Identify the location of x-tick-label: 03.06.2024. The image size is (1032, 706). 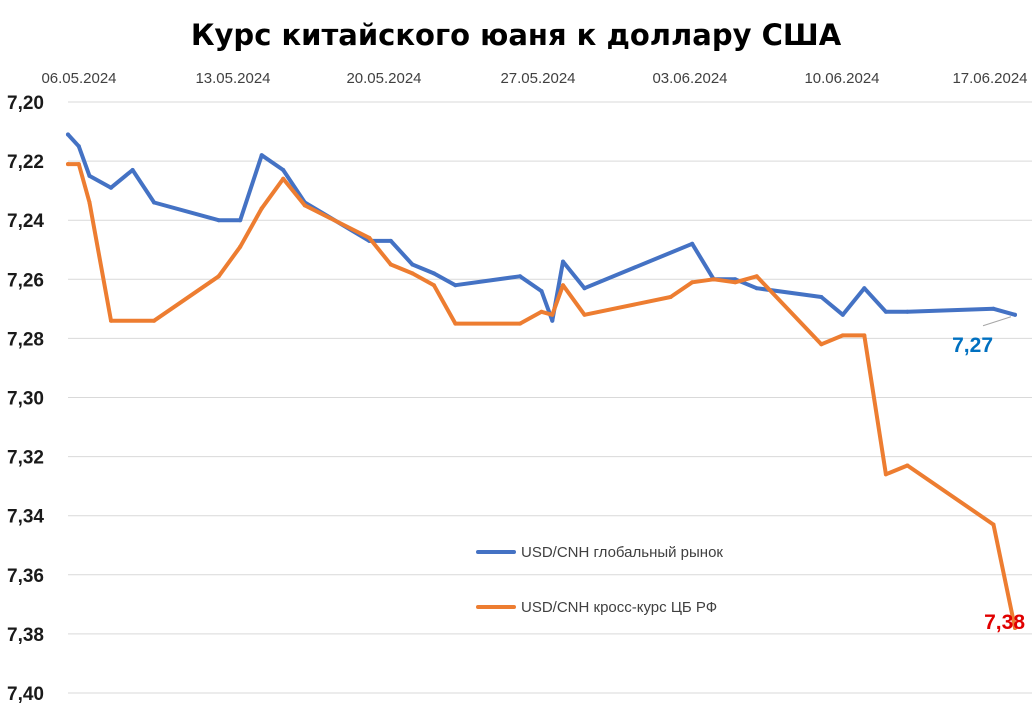
(689, 78).